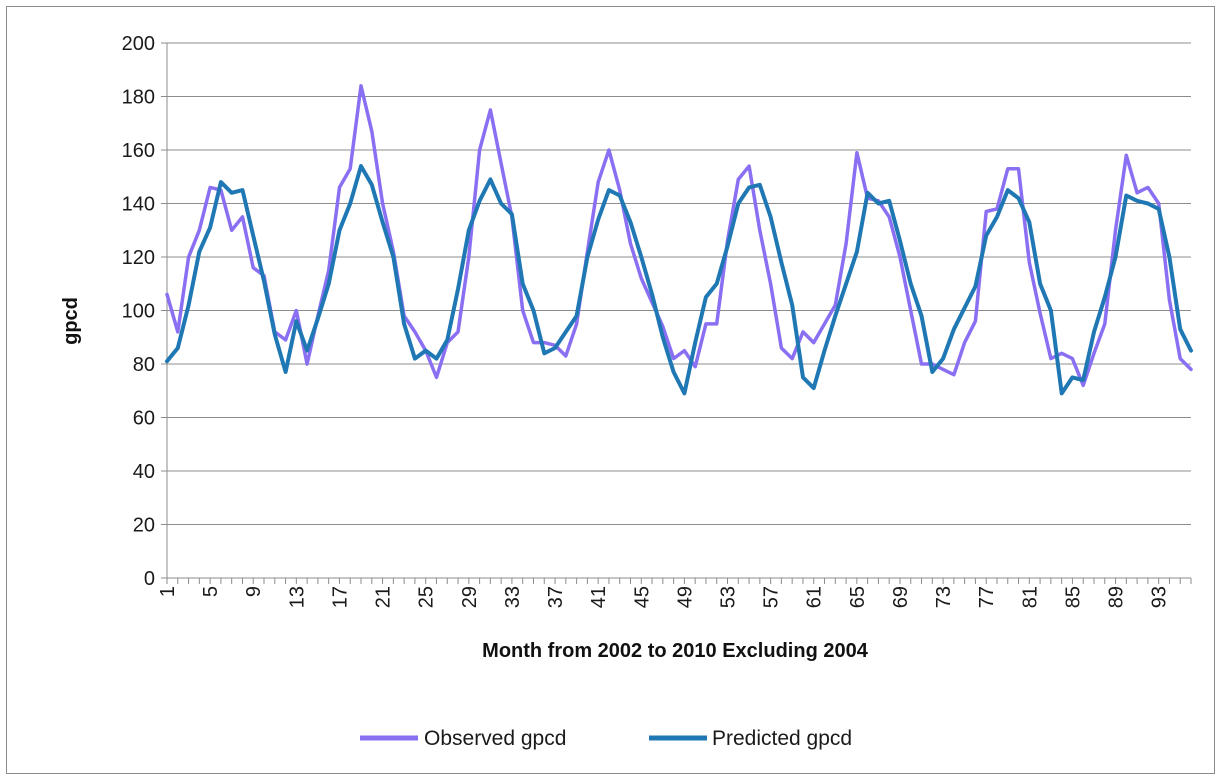 This screenshot has width=1221, height=780. What do you see at coordinates (144, 526) in the screenshot?
I see `y-tick-label-20: 20` at bounding box center [144, 526].